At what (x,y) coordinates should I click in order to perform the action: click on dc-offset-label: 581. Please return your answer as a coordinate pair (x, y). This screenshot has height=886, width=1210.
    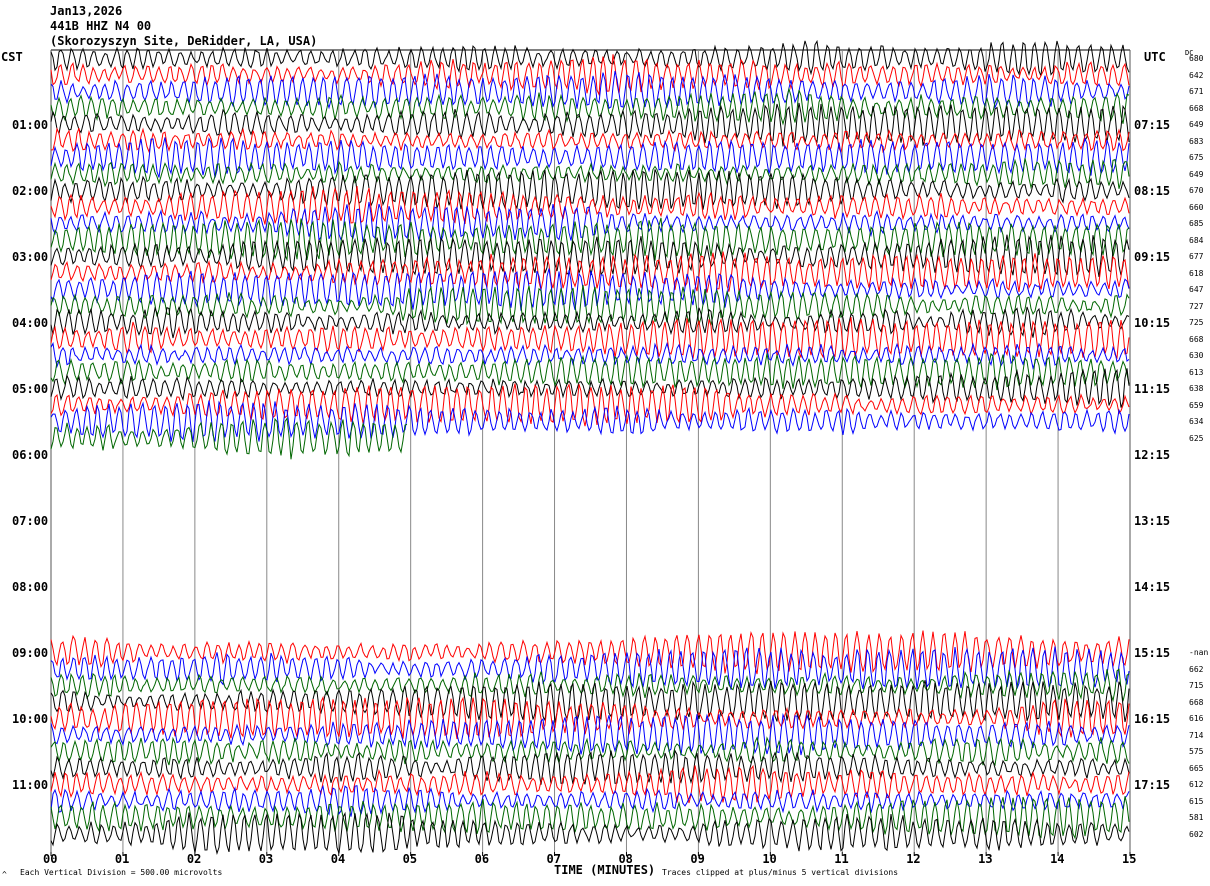
    Looking at the image, I should click on (1196, 817).